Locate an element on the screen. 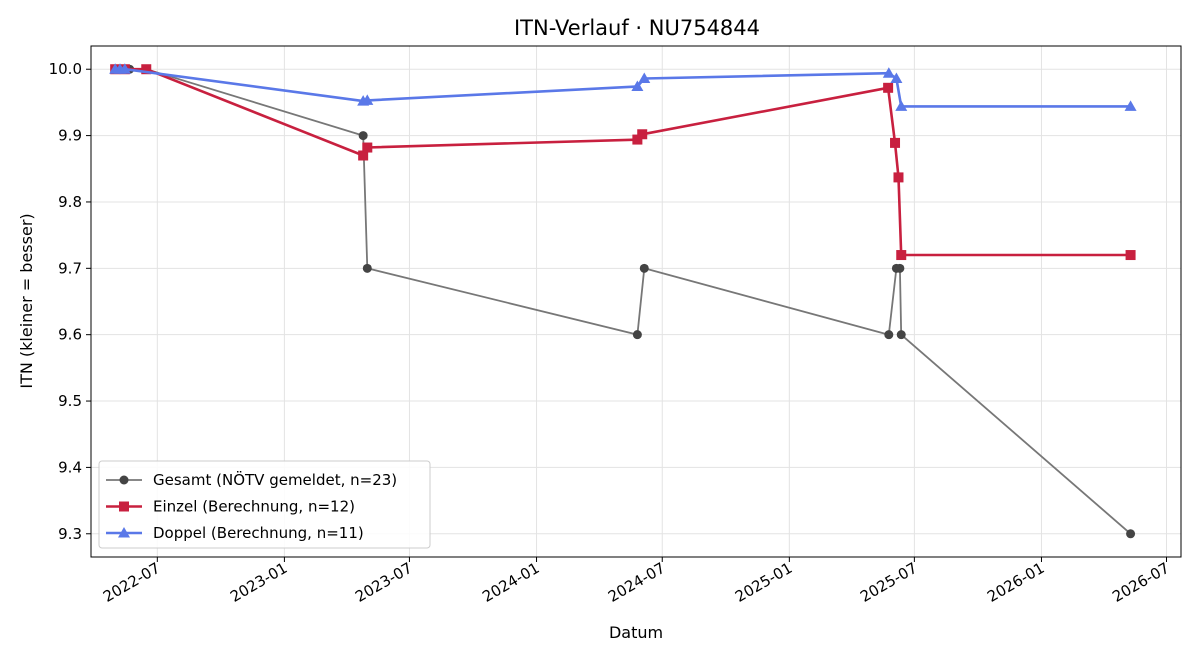 The height and width of the screenshot is (660, 1200). legend-label: Doppel (Berechnung, n=11) is located at coordinates (258, 533).